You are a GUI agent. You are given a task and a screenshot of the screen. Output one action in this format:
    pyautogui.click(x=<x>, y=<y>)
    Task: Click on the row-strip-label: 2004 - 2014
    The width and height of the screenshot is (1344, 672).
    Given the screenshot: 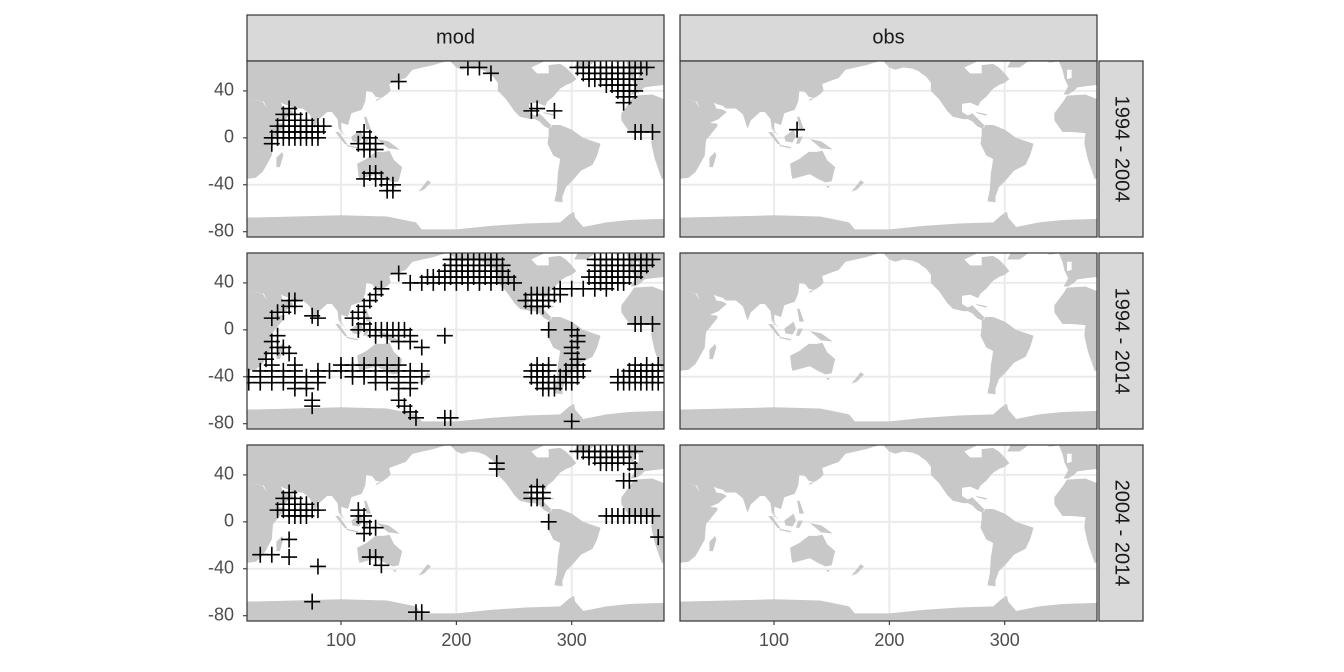 What is the action you would take?
    pyautogui.click(x=1122, y=533)
    